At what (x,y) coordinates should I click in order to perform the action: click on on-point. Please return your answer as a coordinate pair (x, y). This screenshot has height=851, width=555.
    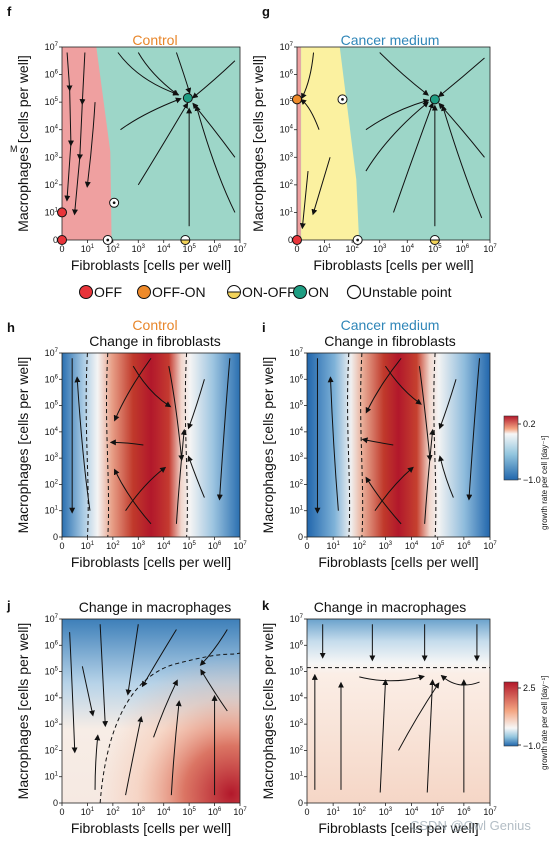
    Looking at the image, I should click on (434, 99).